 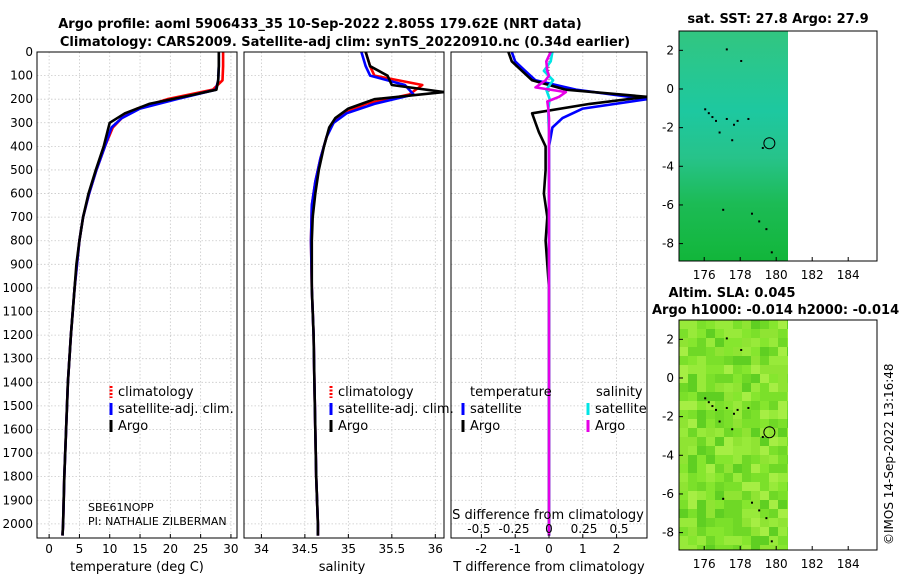 What do you see at coordinates (777, 19) in the screenshot?
I see `sst-map-title: sat. SST: 27.8 Argo: 27.9` at bounding box center [777, 19].